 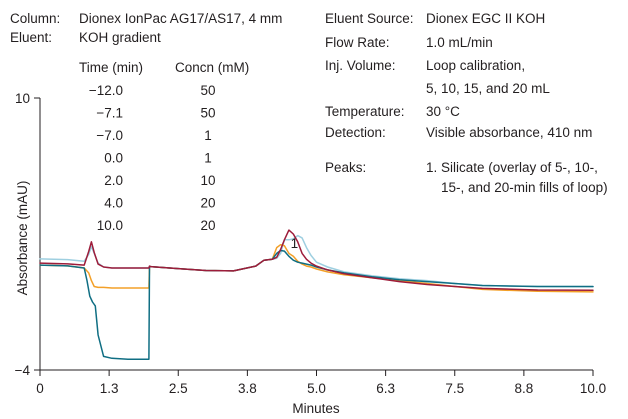 I want to click on peaks-label: Peaks:, so click(x=345, y=167).